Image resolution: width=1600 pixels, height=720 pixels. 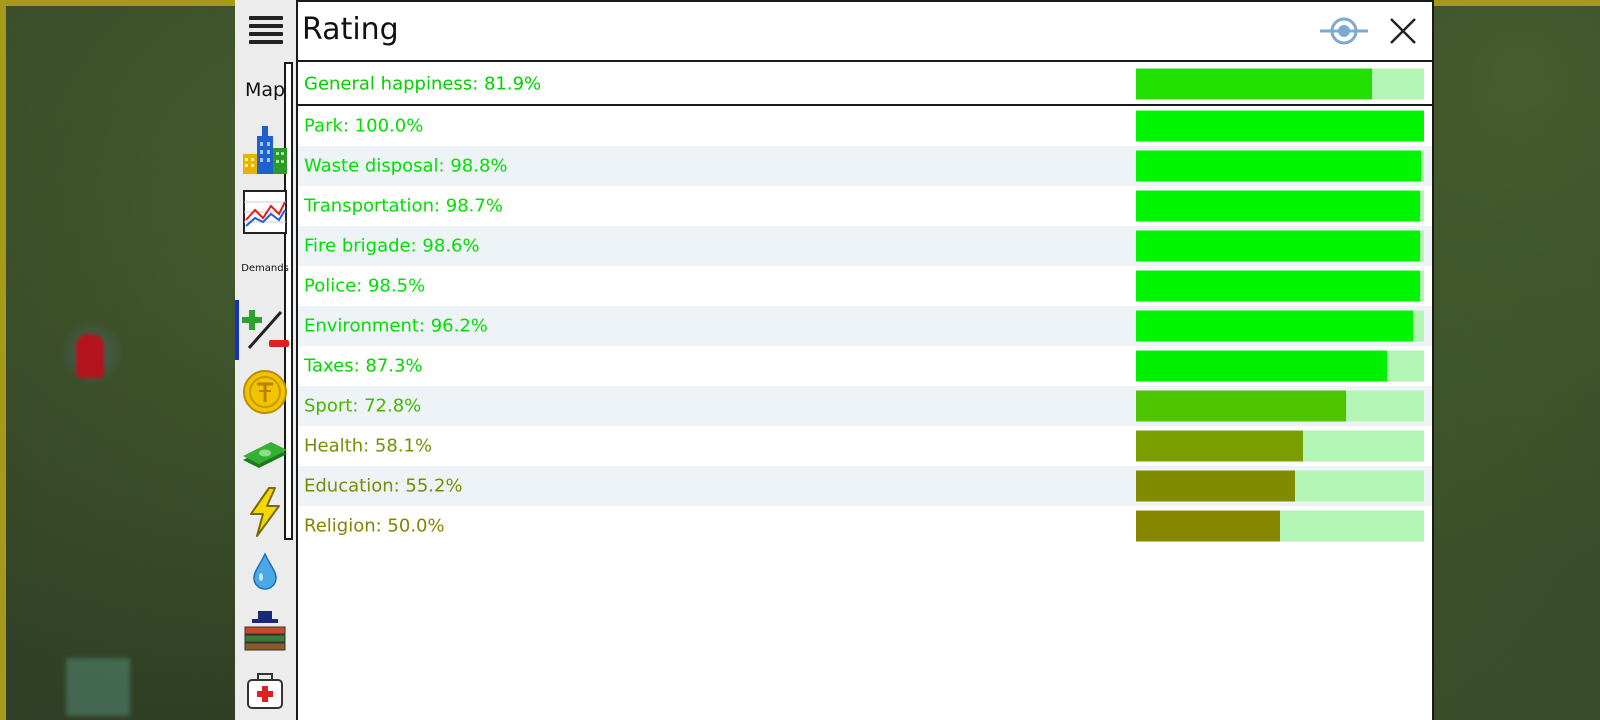 I want to click on sidebar-item-loans, so click(x=265, y=456).